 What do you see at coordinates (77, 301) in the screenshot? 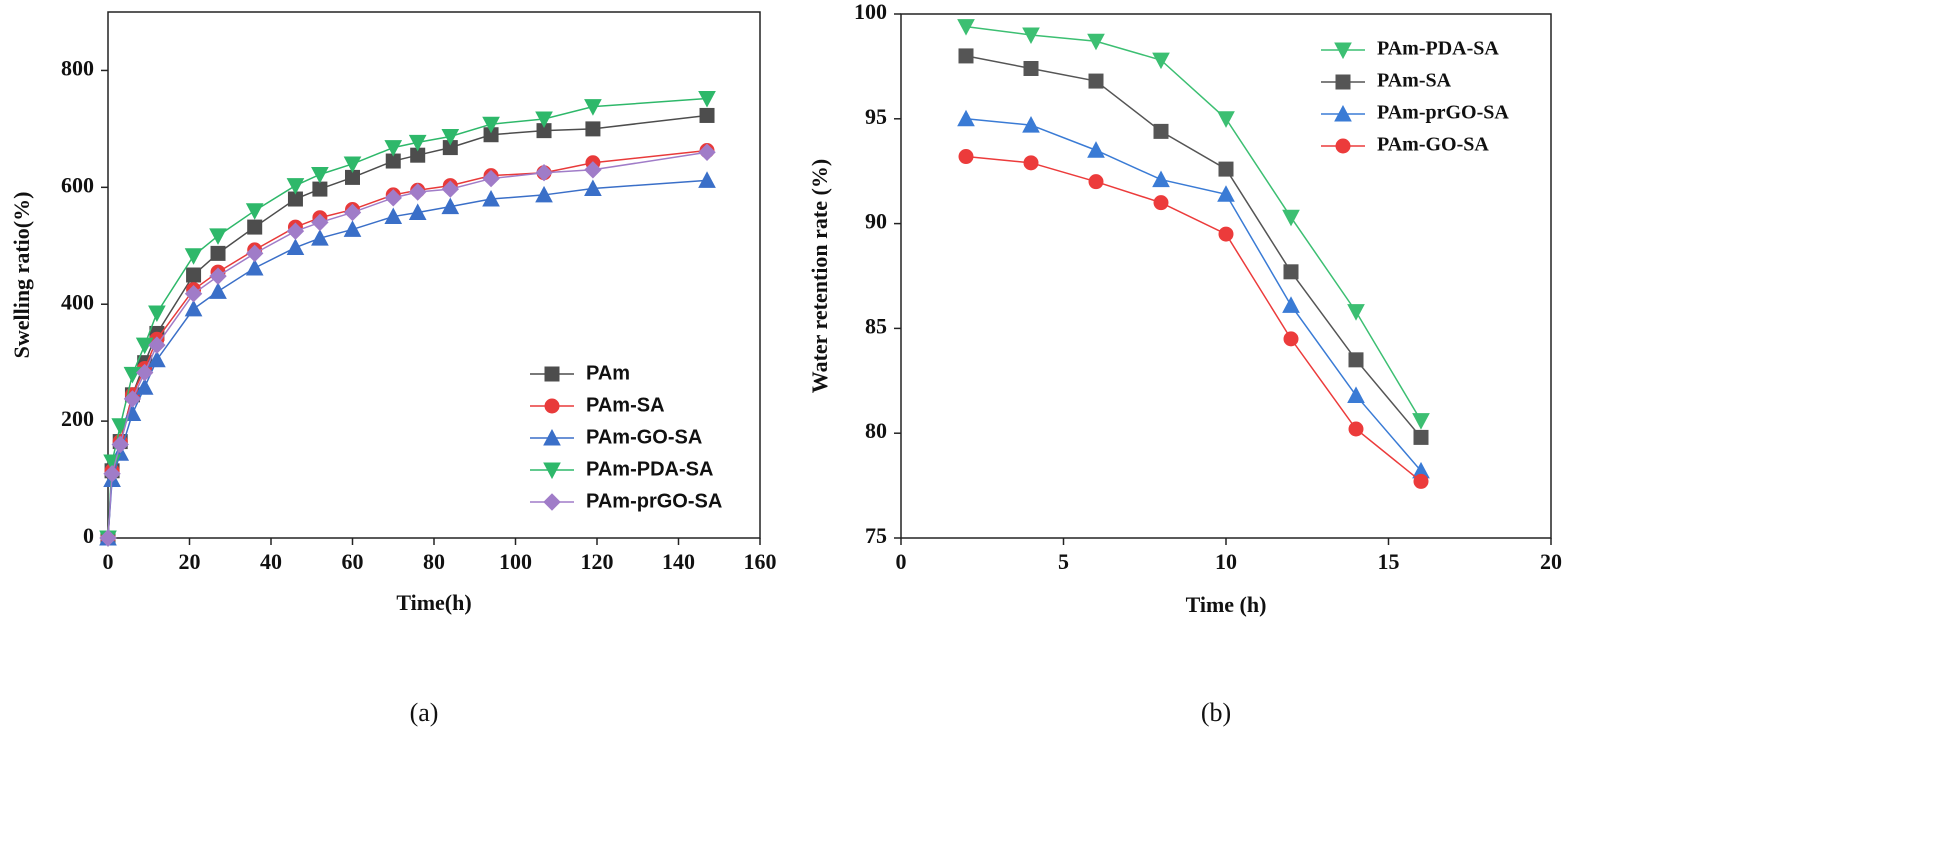
I see `y-tick-label: 400` at bounding box center [77, 301].